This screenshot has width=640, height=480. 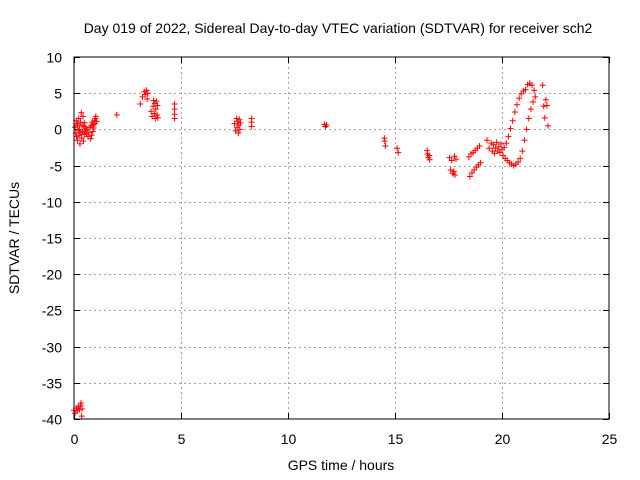 I want to click on y-tick-label: -25, so click(x=52, y=311).